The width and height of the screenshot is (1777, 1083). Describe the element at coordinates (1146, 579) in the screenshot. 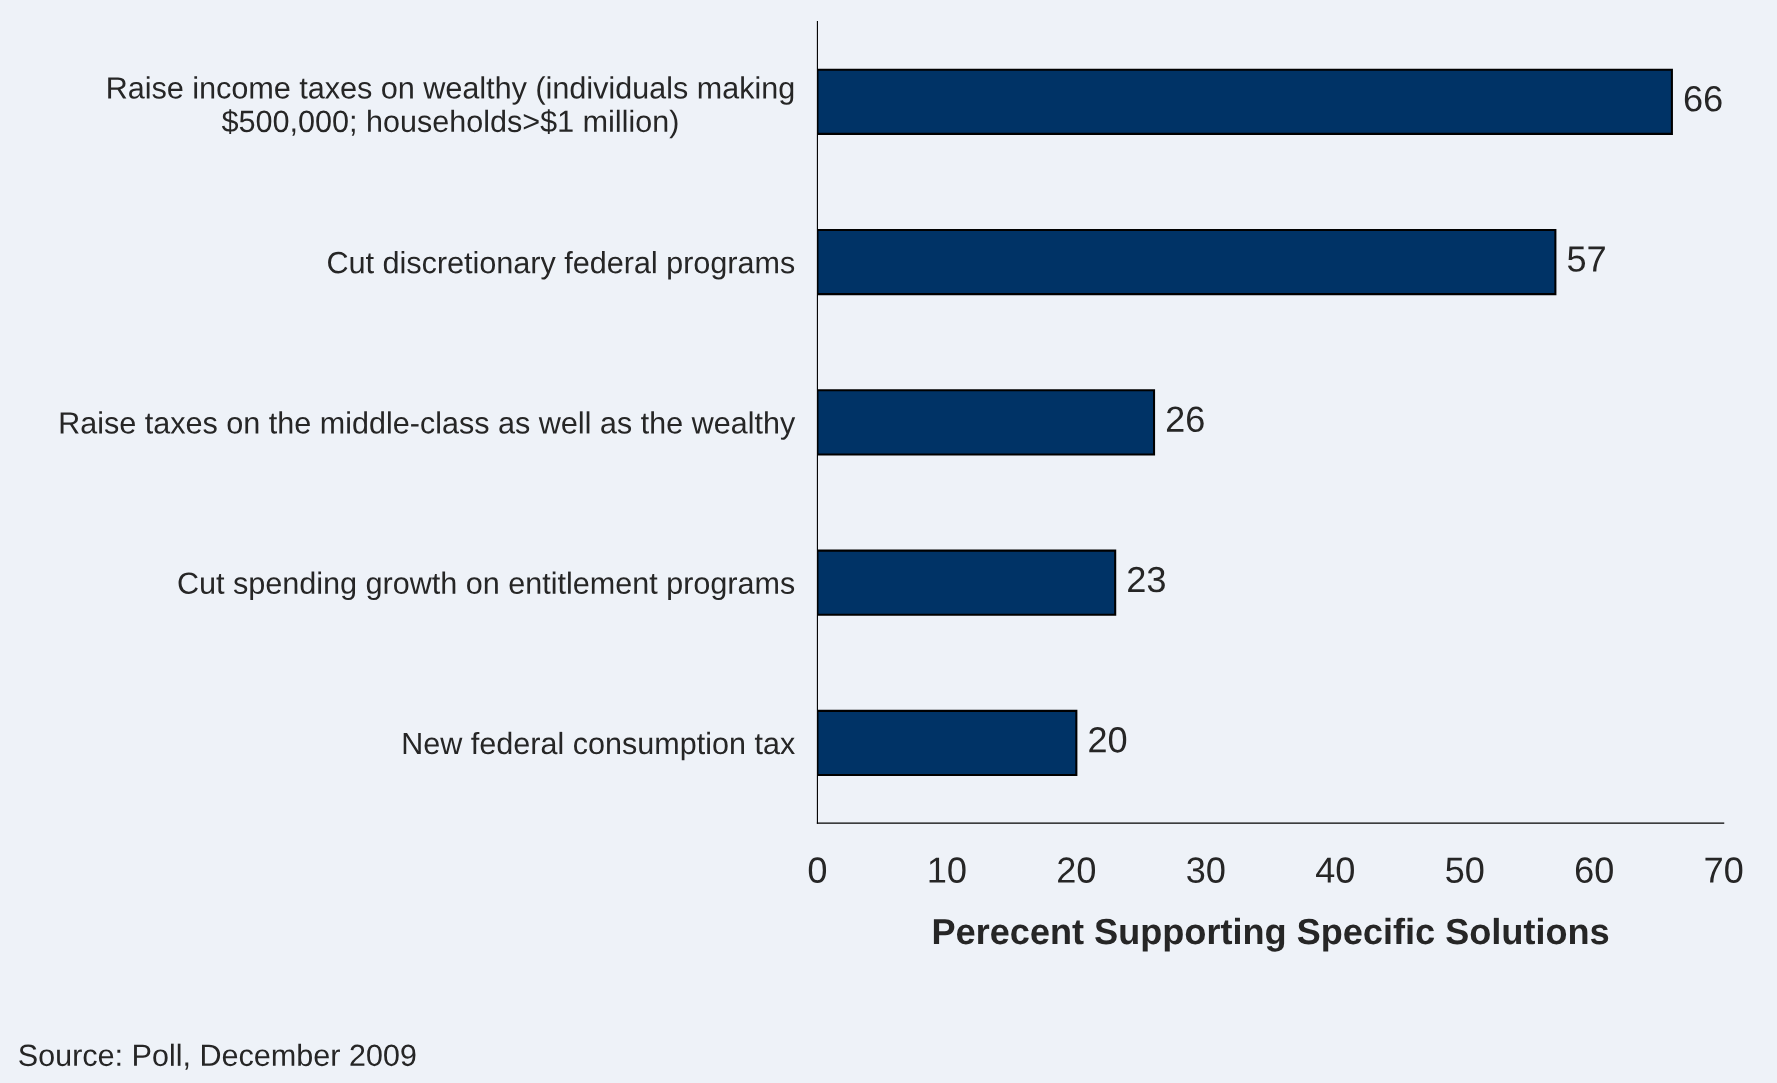

I see `data-label: 23` at that location.